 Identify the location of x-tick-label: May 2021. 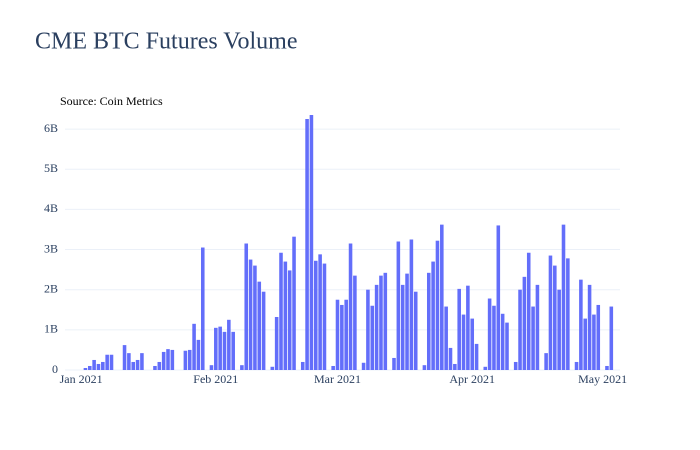
(602, 379).